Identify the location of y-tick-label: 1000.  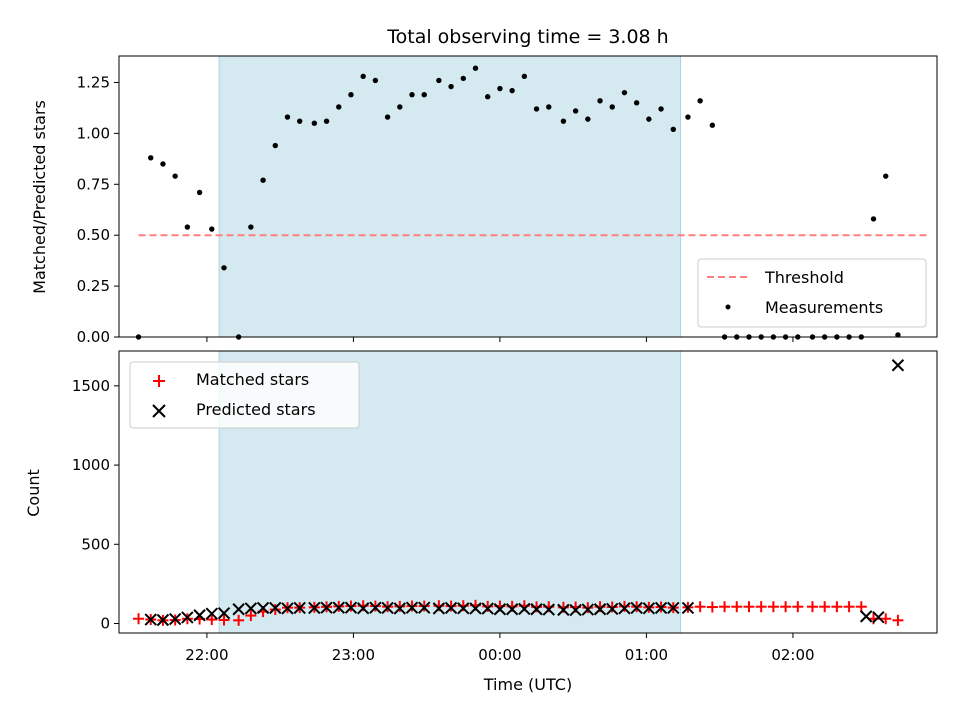
(91, 465).